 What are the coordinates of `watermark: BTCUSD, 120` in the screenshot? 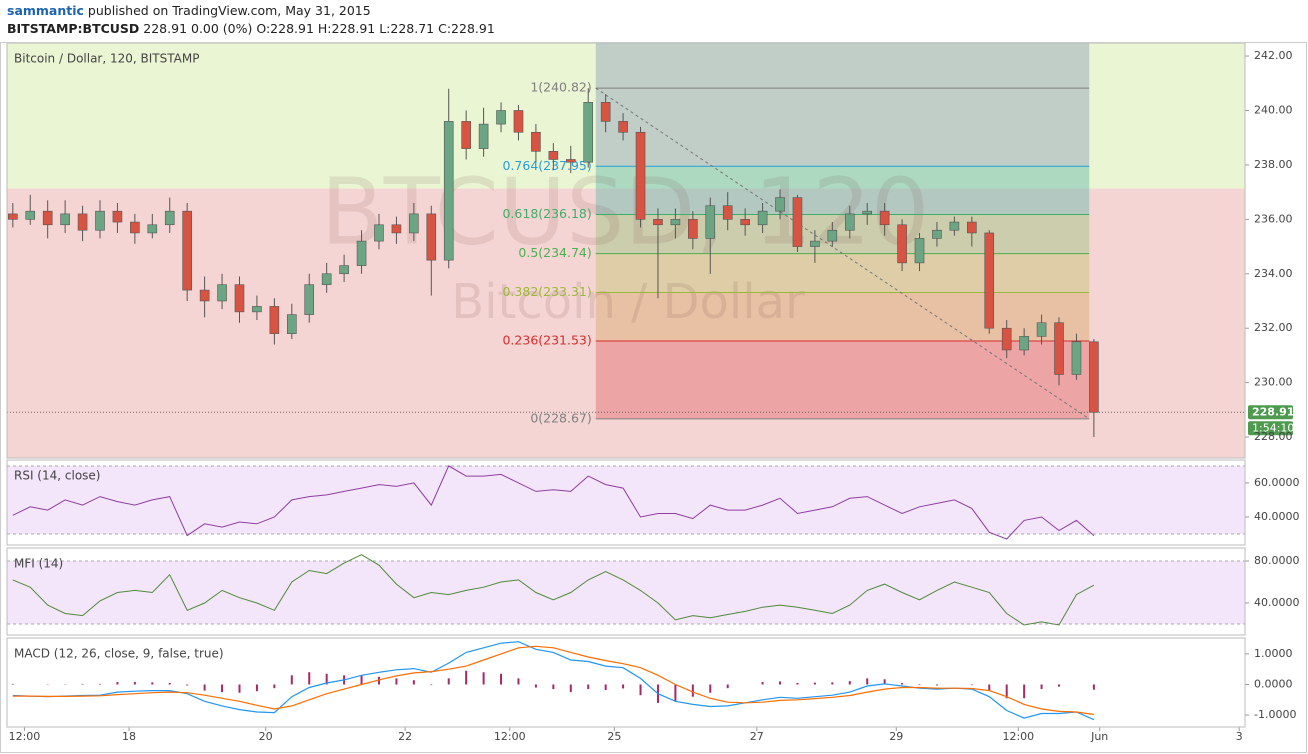 It's located at (625, 211).